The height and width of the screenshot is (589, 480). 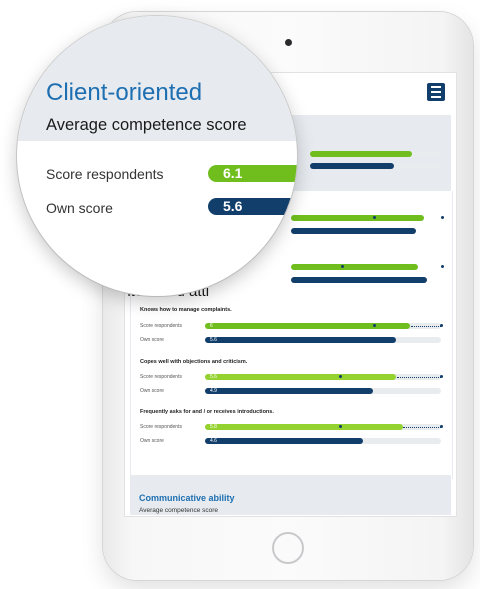 I want to click on home-button, so click(x=288, y=548).